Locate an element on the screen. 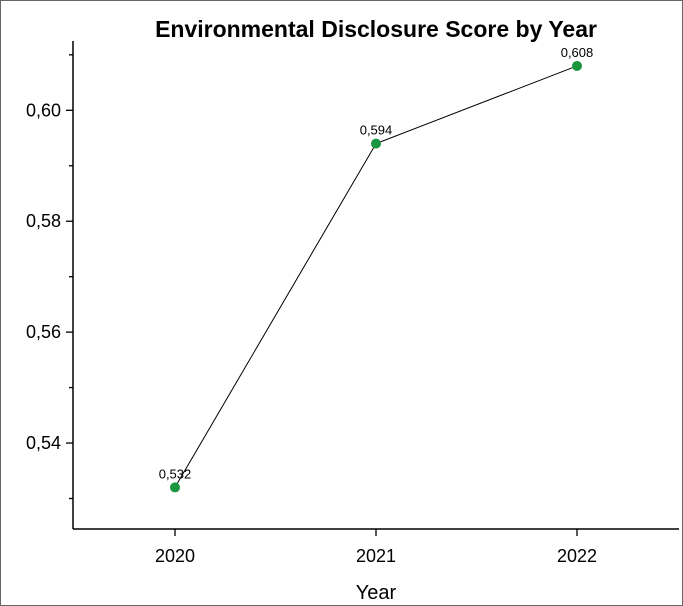  x-tick-label: 2020 is located at coordinates (175, 556).